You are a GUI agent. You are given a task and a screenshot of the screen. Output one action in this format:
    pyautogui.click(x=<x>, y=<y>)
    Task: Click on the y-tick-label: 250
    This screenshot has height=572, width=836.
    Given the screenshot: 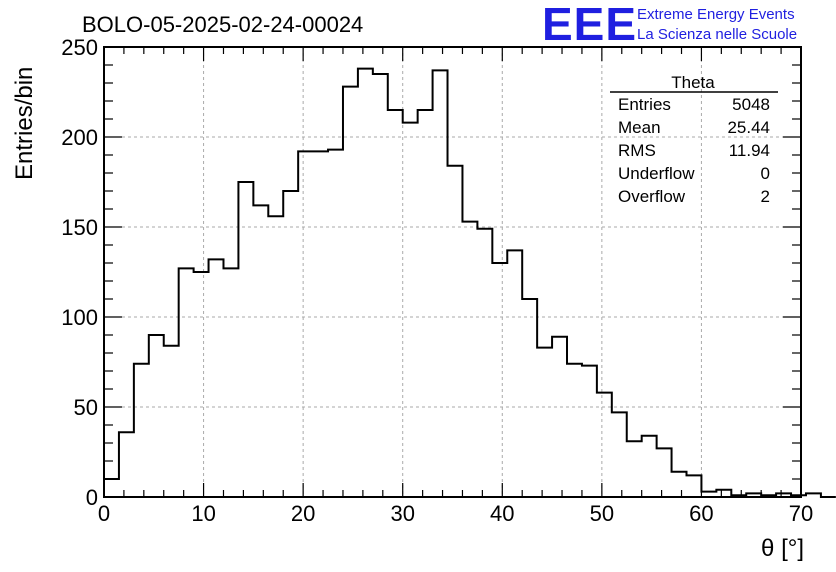 What is the action you would take?
    pyautogui.click(x=79, y=47)
    